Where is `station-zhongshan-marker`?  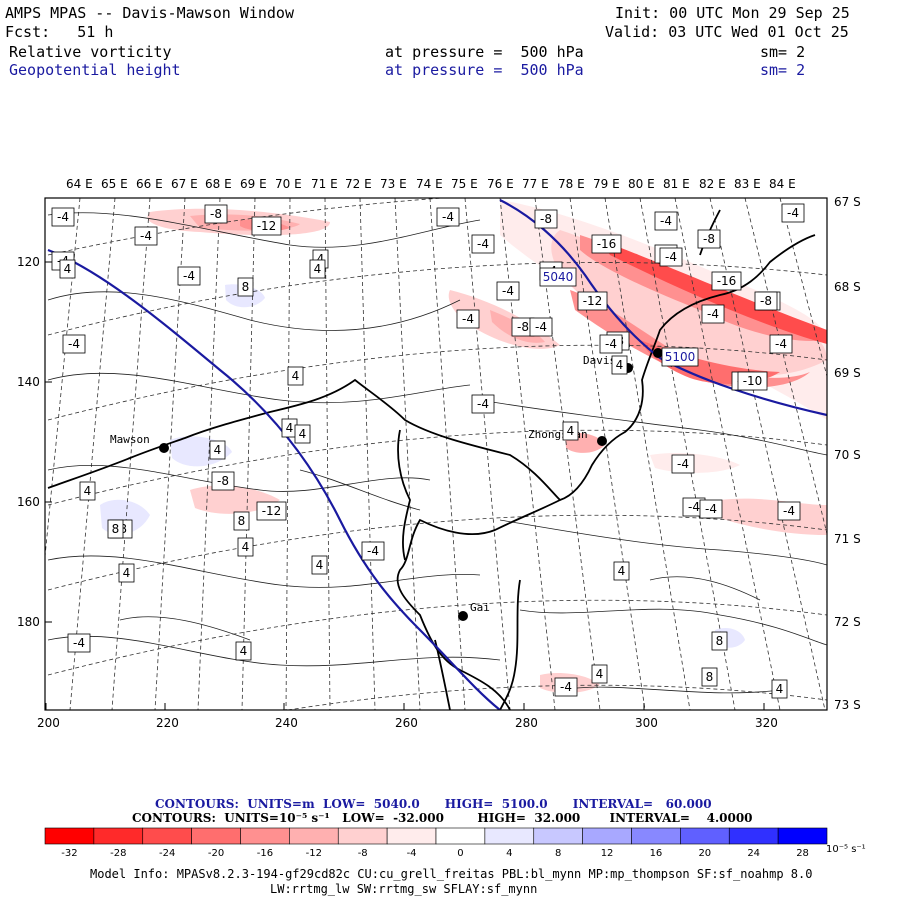
station-zhongshan-marker is located at coordinates (602, 441).